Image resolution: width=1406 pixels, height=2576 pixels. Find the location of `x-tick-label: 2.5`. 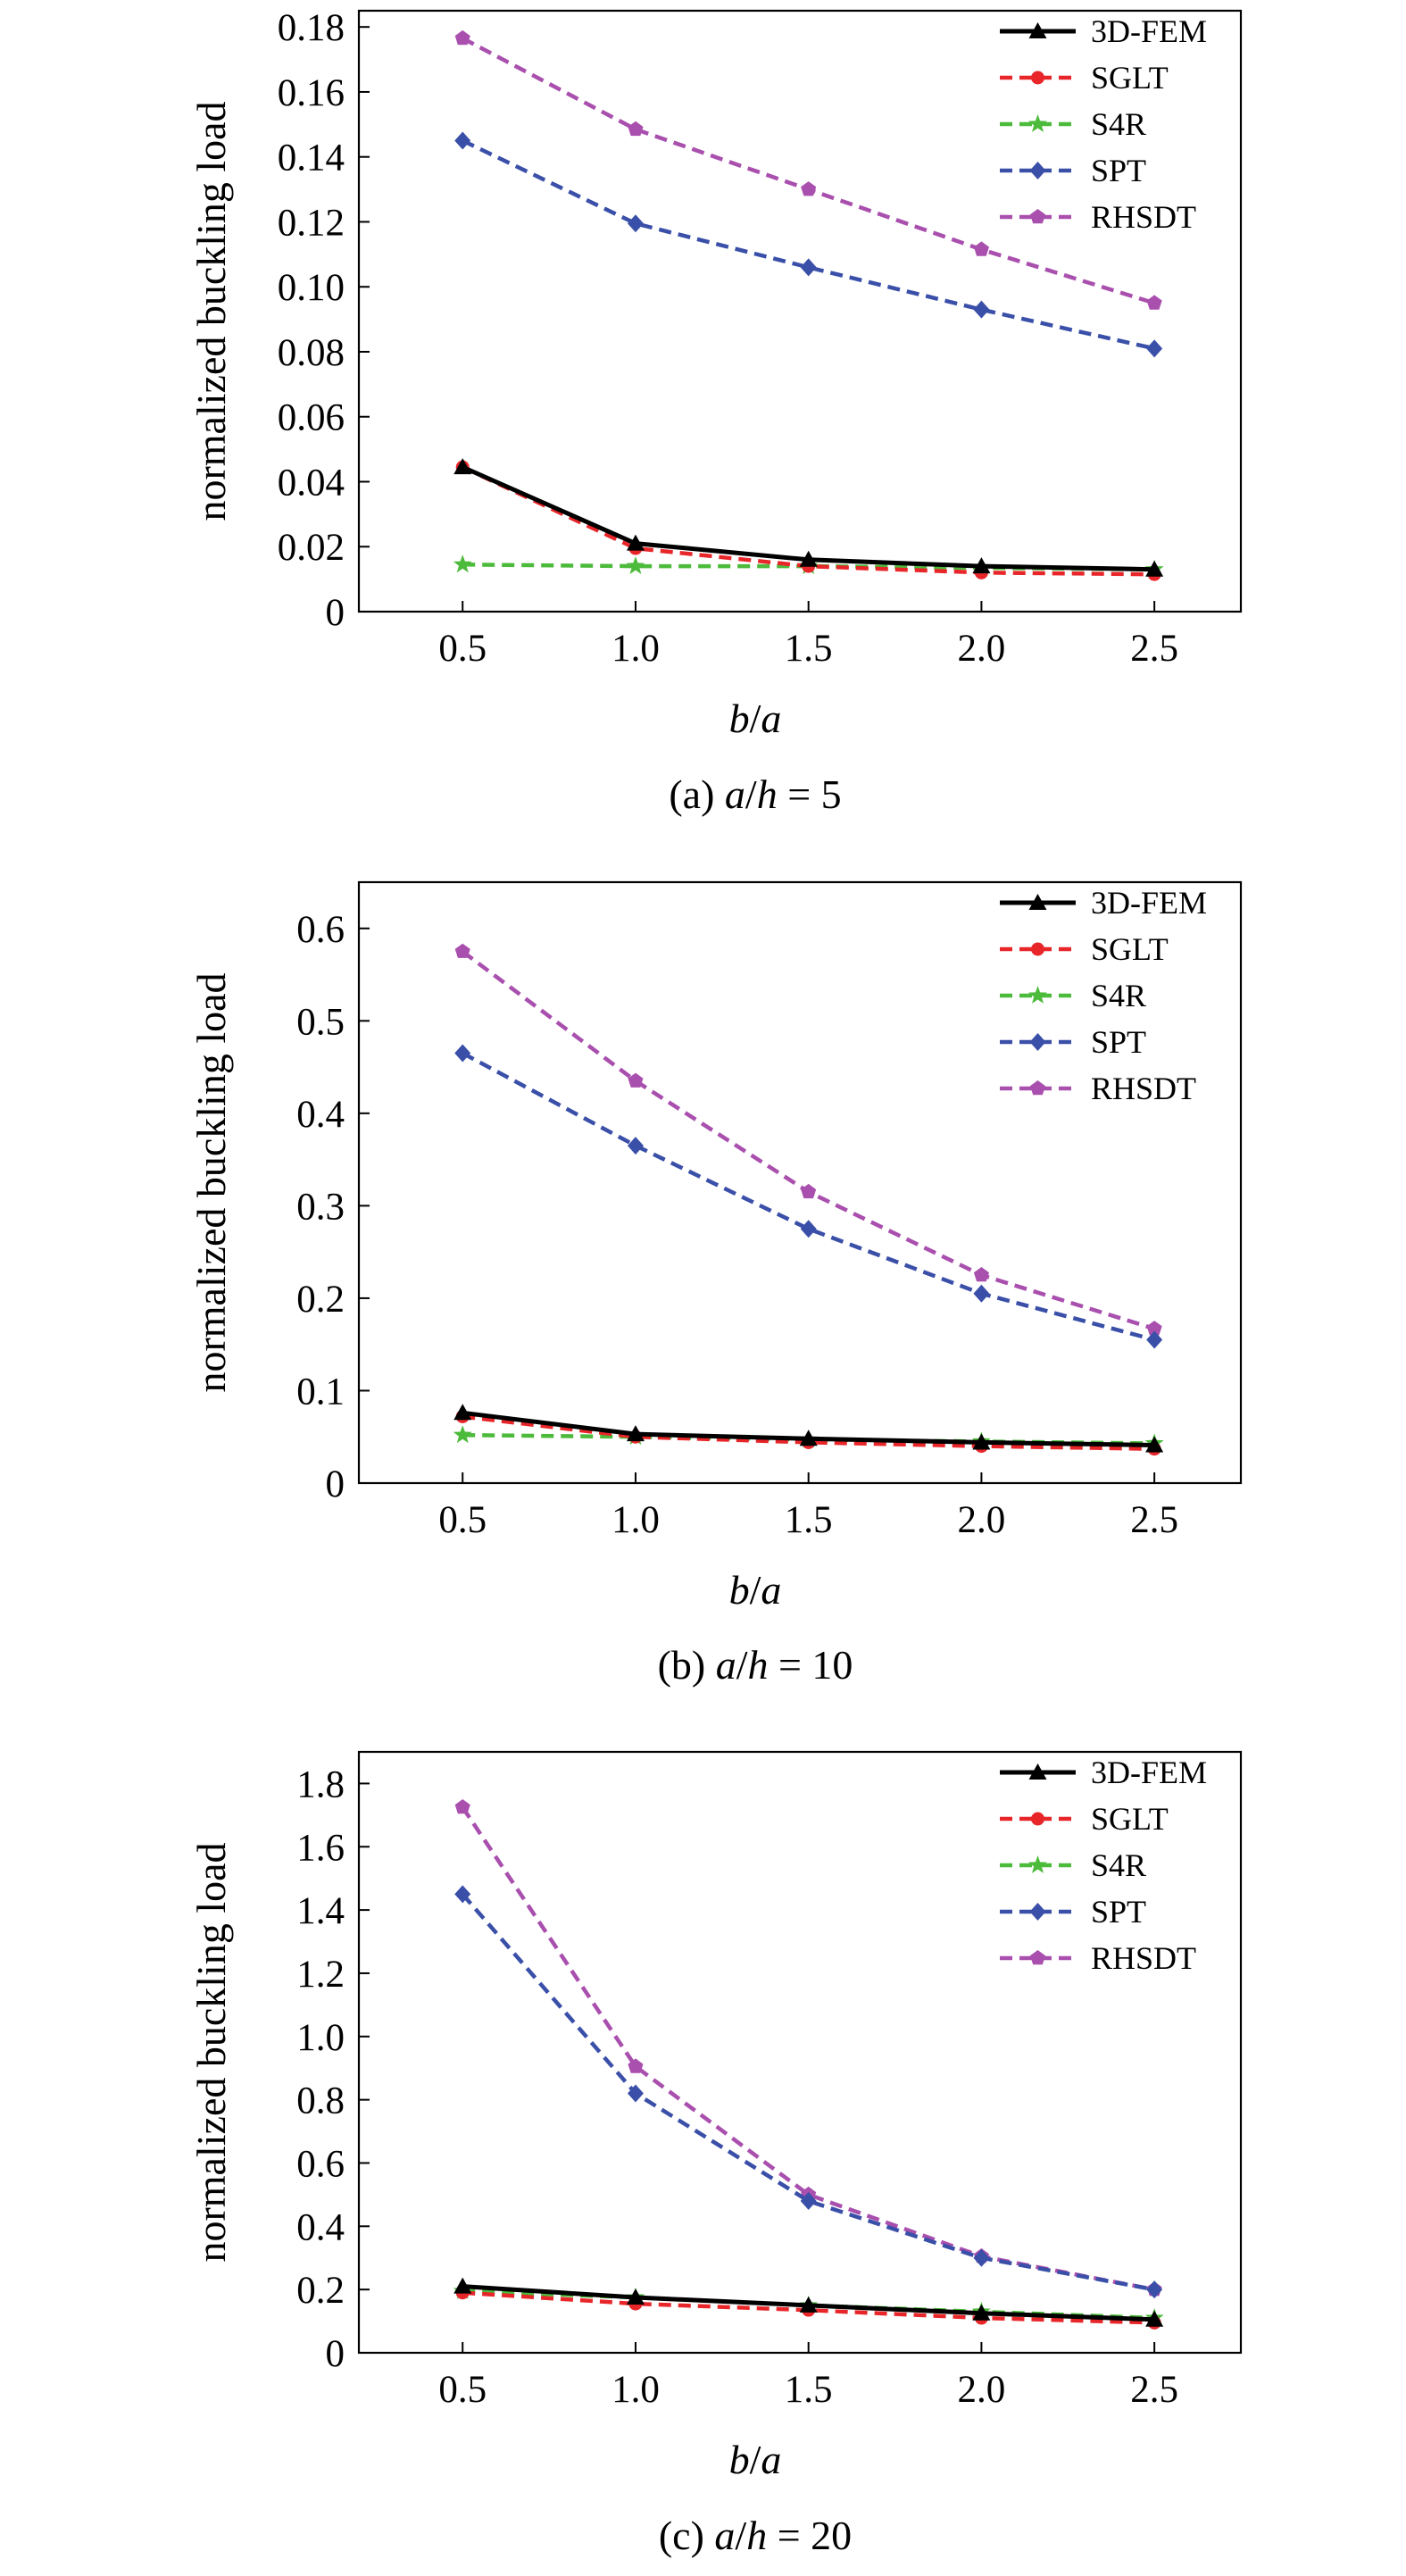

x-tick-label: 2.5 is located at coordinates (1154, 1520).